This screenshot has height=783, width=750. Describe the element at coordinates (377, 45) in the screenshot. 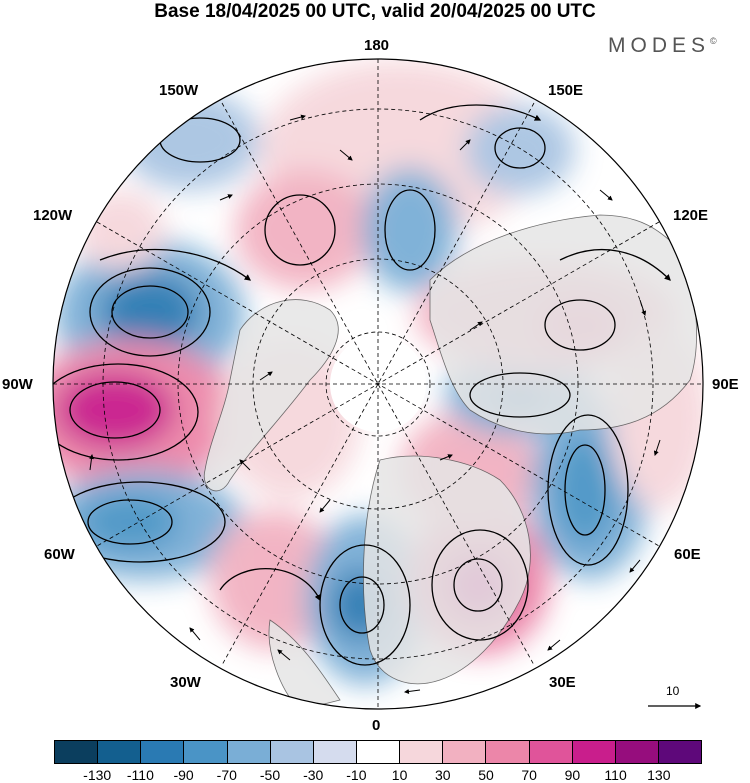

I see `lon-label-180: 180` at that location.